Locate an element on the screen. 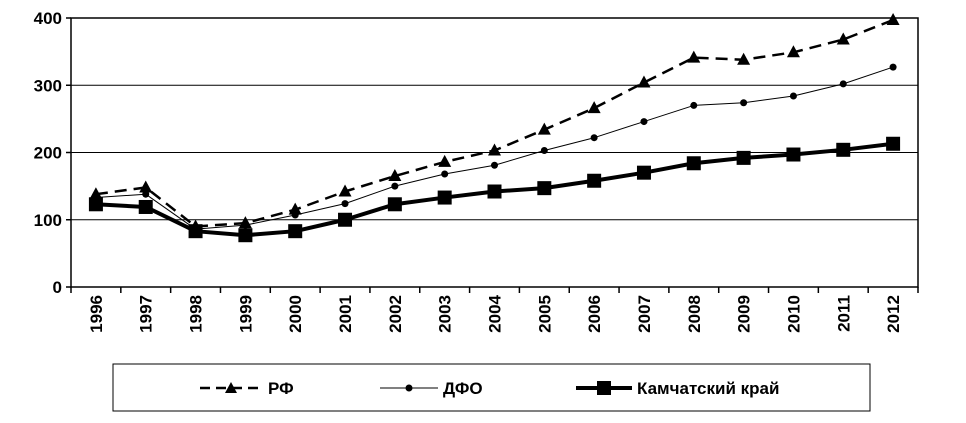 Image resolution: width=966 pixels, height=423 pixels. legend-item-rf: РФ is located at coordinates (247, 388).